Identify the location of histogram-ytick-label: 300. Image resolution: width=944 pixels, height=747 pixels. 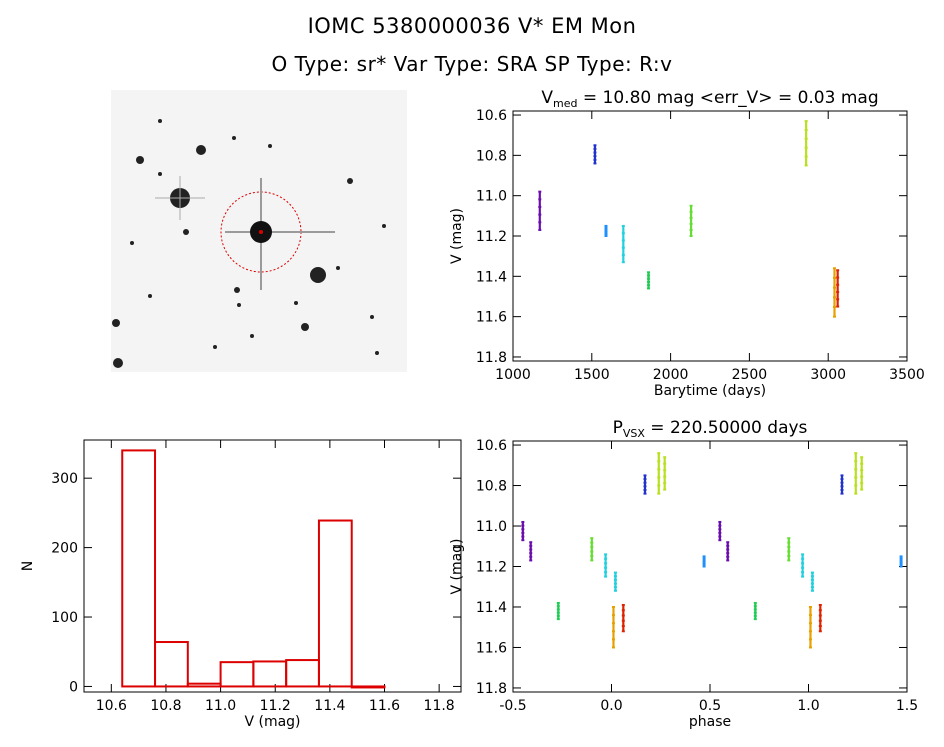
(64, 479).